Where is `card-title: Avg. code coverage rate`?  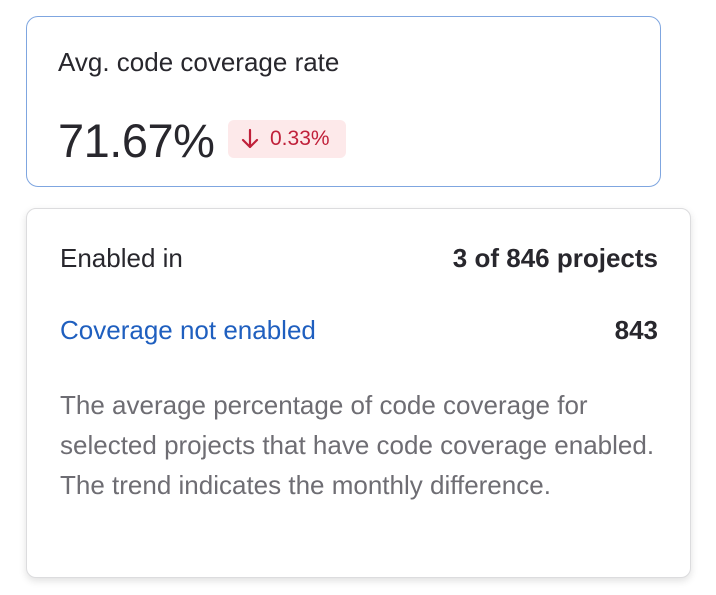 card-title: Avg. code coverage rate is located at coordinates (199, 62).